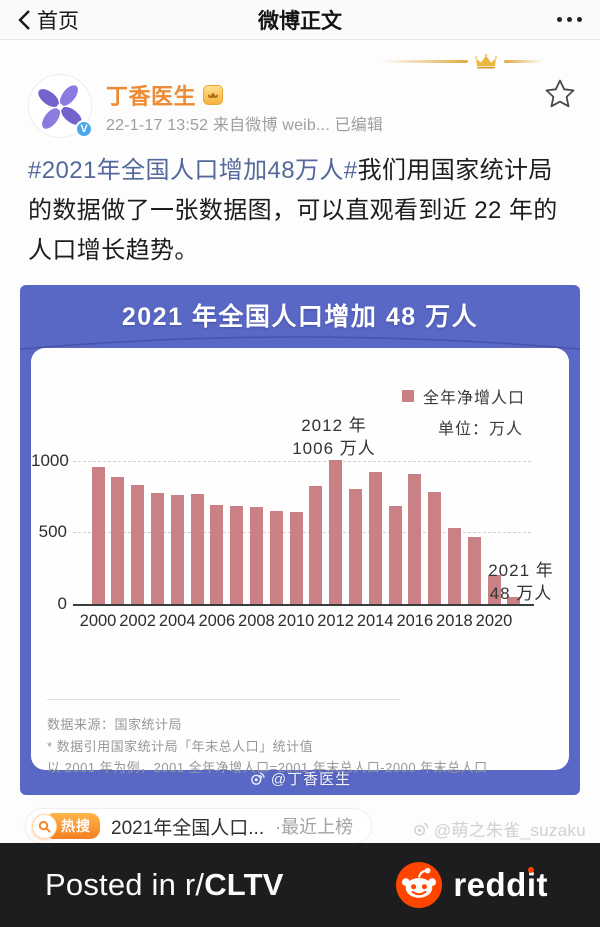 The image size is (600, 927). I want to click on note-line-1: * 数据引用国家统计局「年末总人口」统计值, so click(180, 746).